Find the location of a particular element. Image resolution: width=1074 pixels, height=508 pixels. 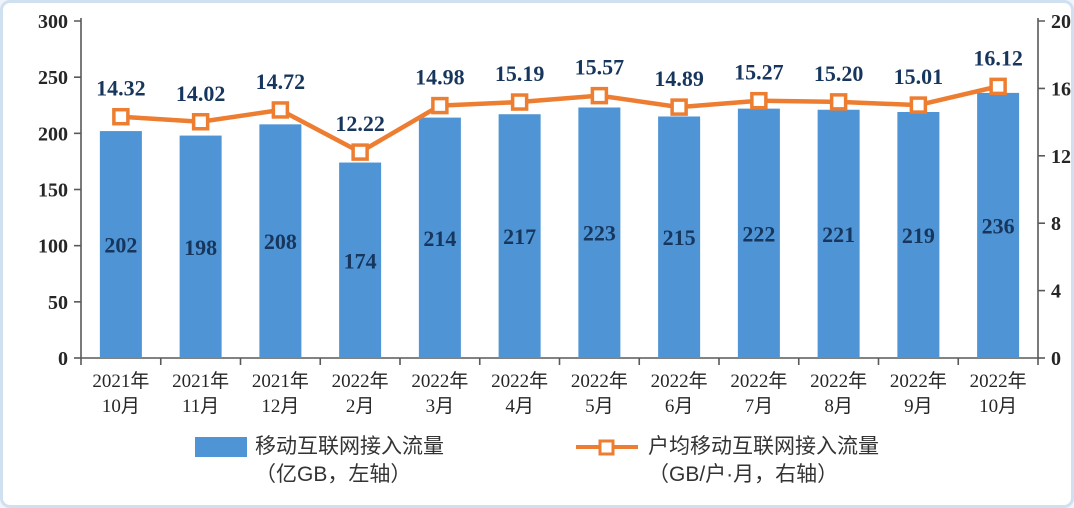

legend-item-line: 户均移动互联网接入流量 （GB/户·月，右轴） is located at coordinates (726, 460).